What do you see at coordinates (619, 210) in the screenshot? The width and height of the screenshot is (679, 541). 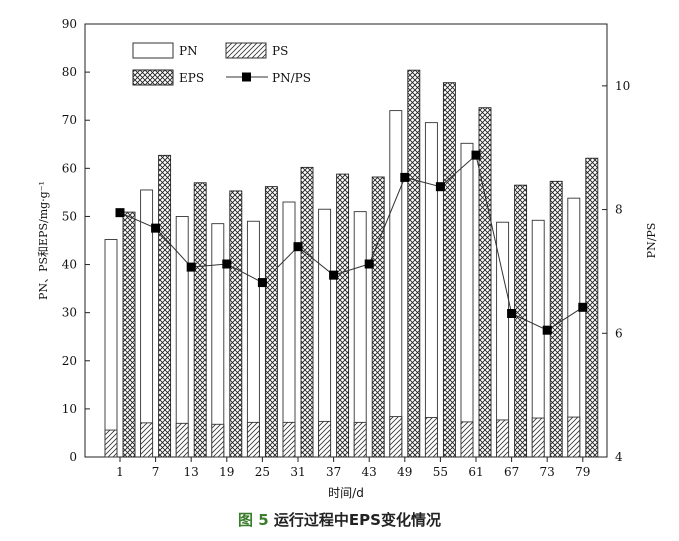 I see `y-right-tick-label: 8` at bounding box center [619, 210].